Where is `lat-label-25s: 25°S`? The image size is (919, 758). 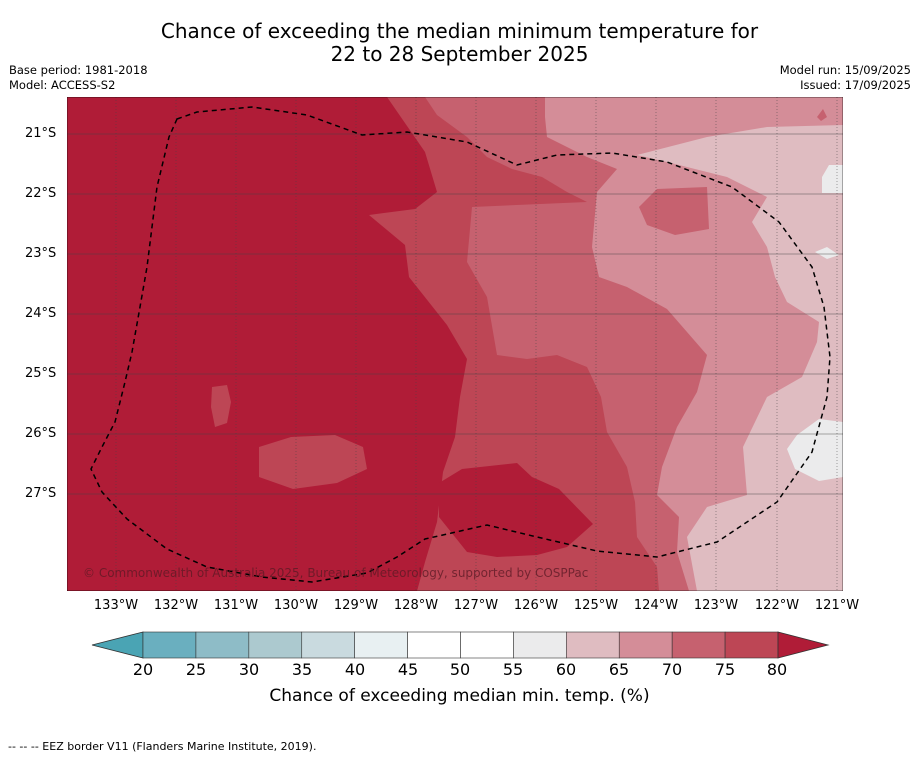
lat-label-25s: 25°S is located at coordinates (41, 373).